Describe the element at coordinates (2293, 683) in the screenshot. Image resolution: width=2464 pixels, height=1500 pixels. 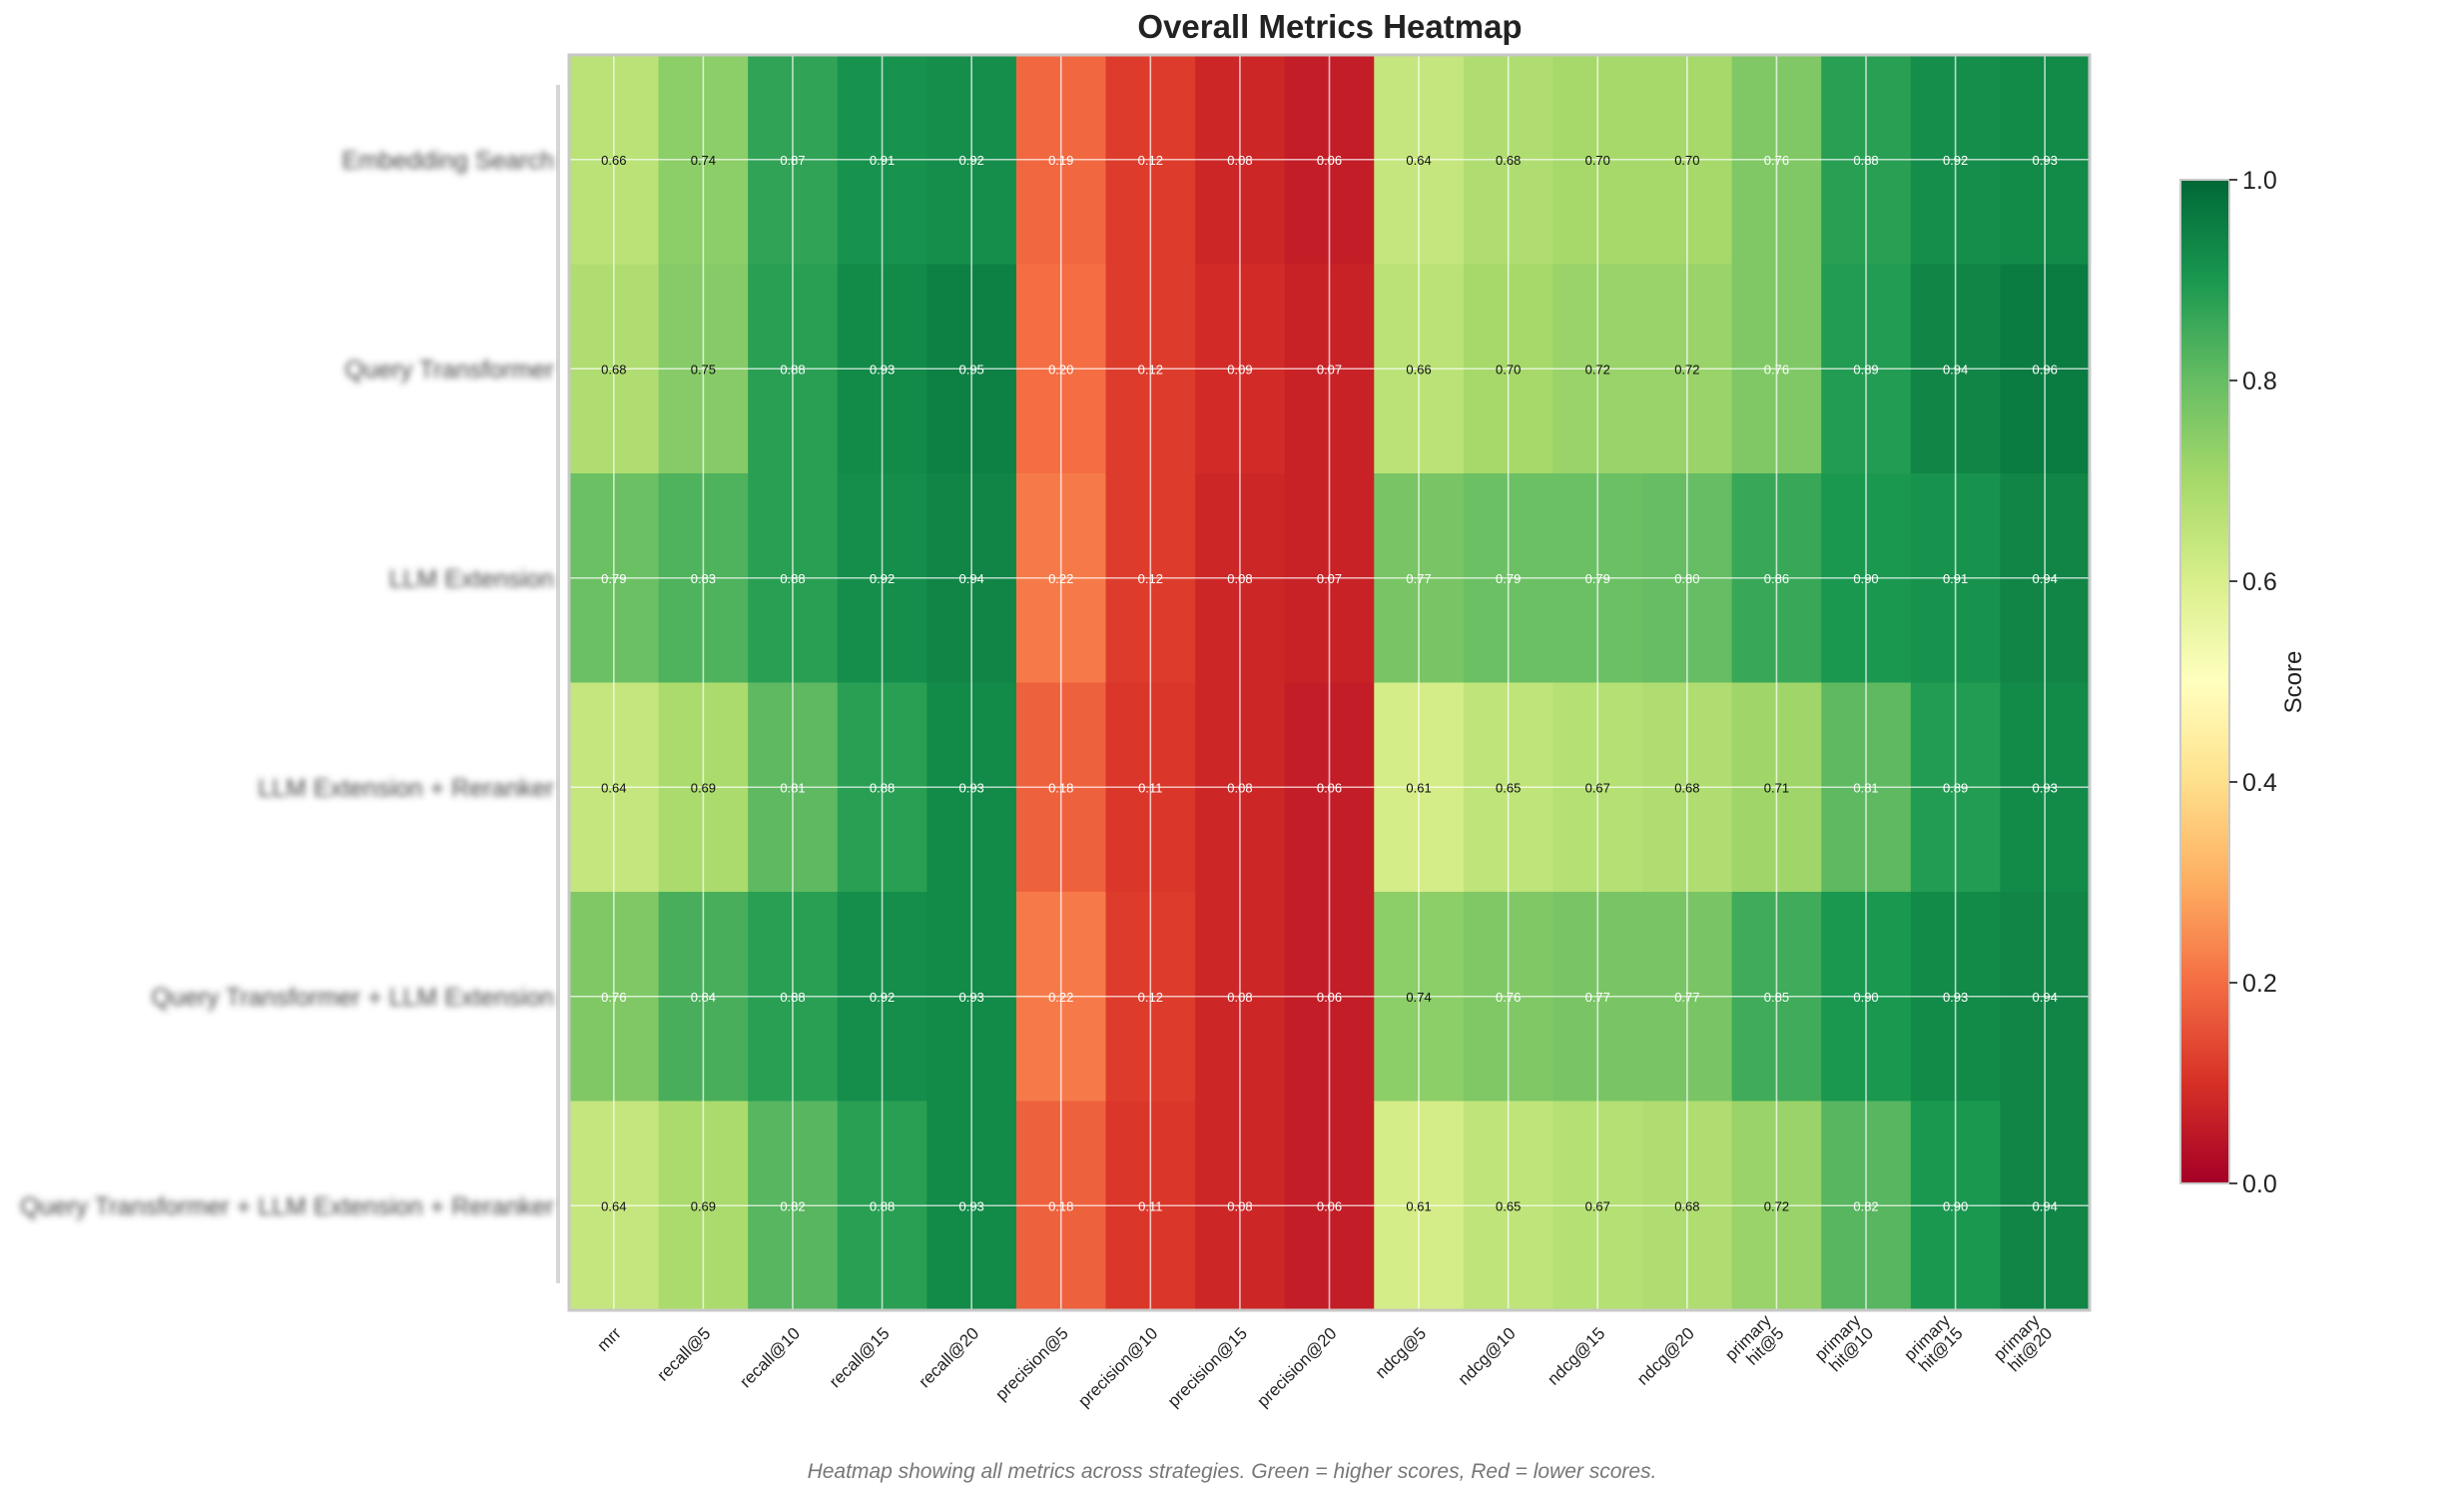
I see `colorbar-label: Score` at that location.